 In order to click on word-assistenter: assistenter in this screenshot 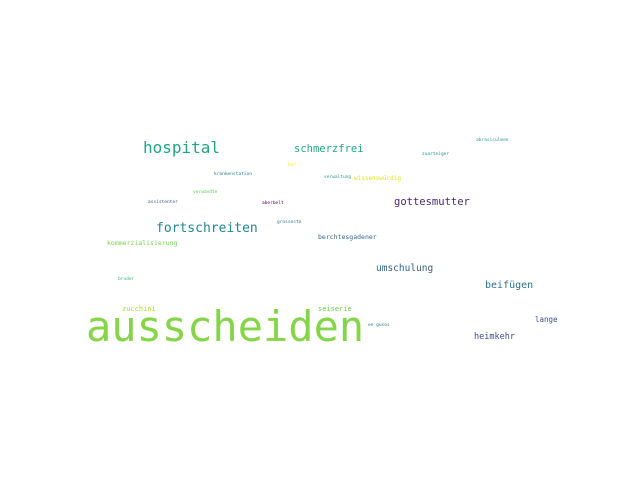, I will do `click(163, 202)`.